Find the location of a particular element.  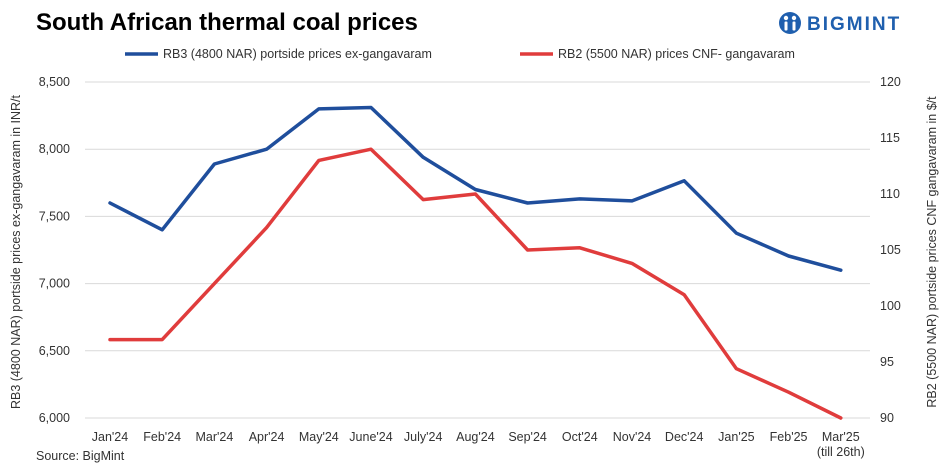

right-tick-label: 90 is located at coordinates (887, 418).